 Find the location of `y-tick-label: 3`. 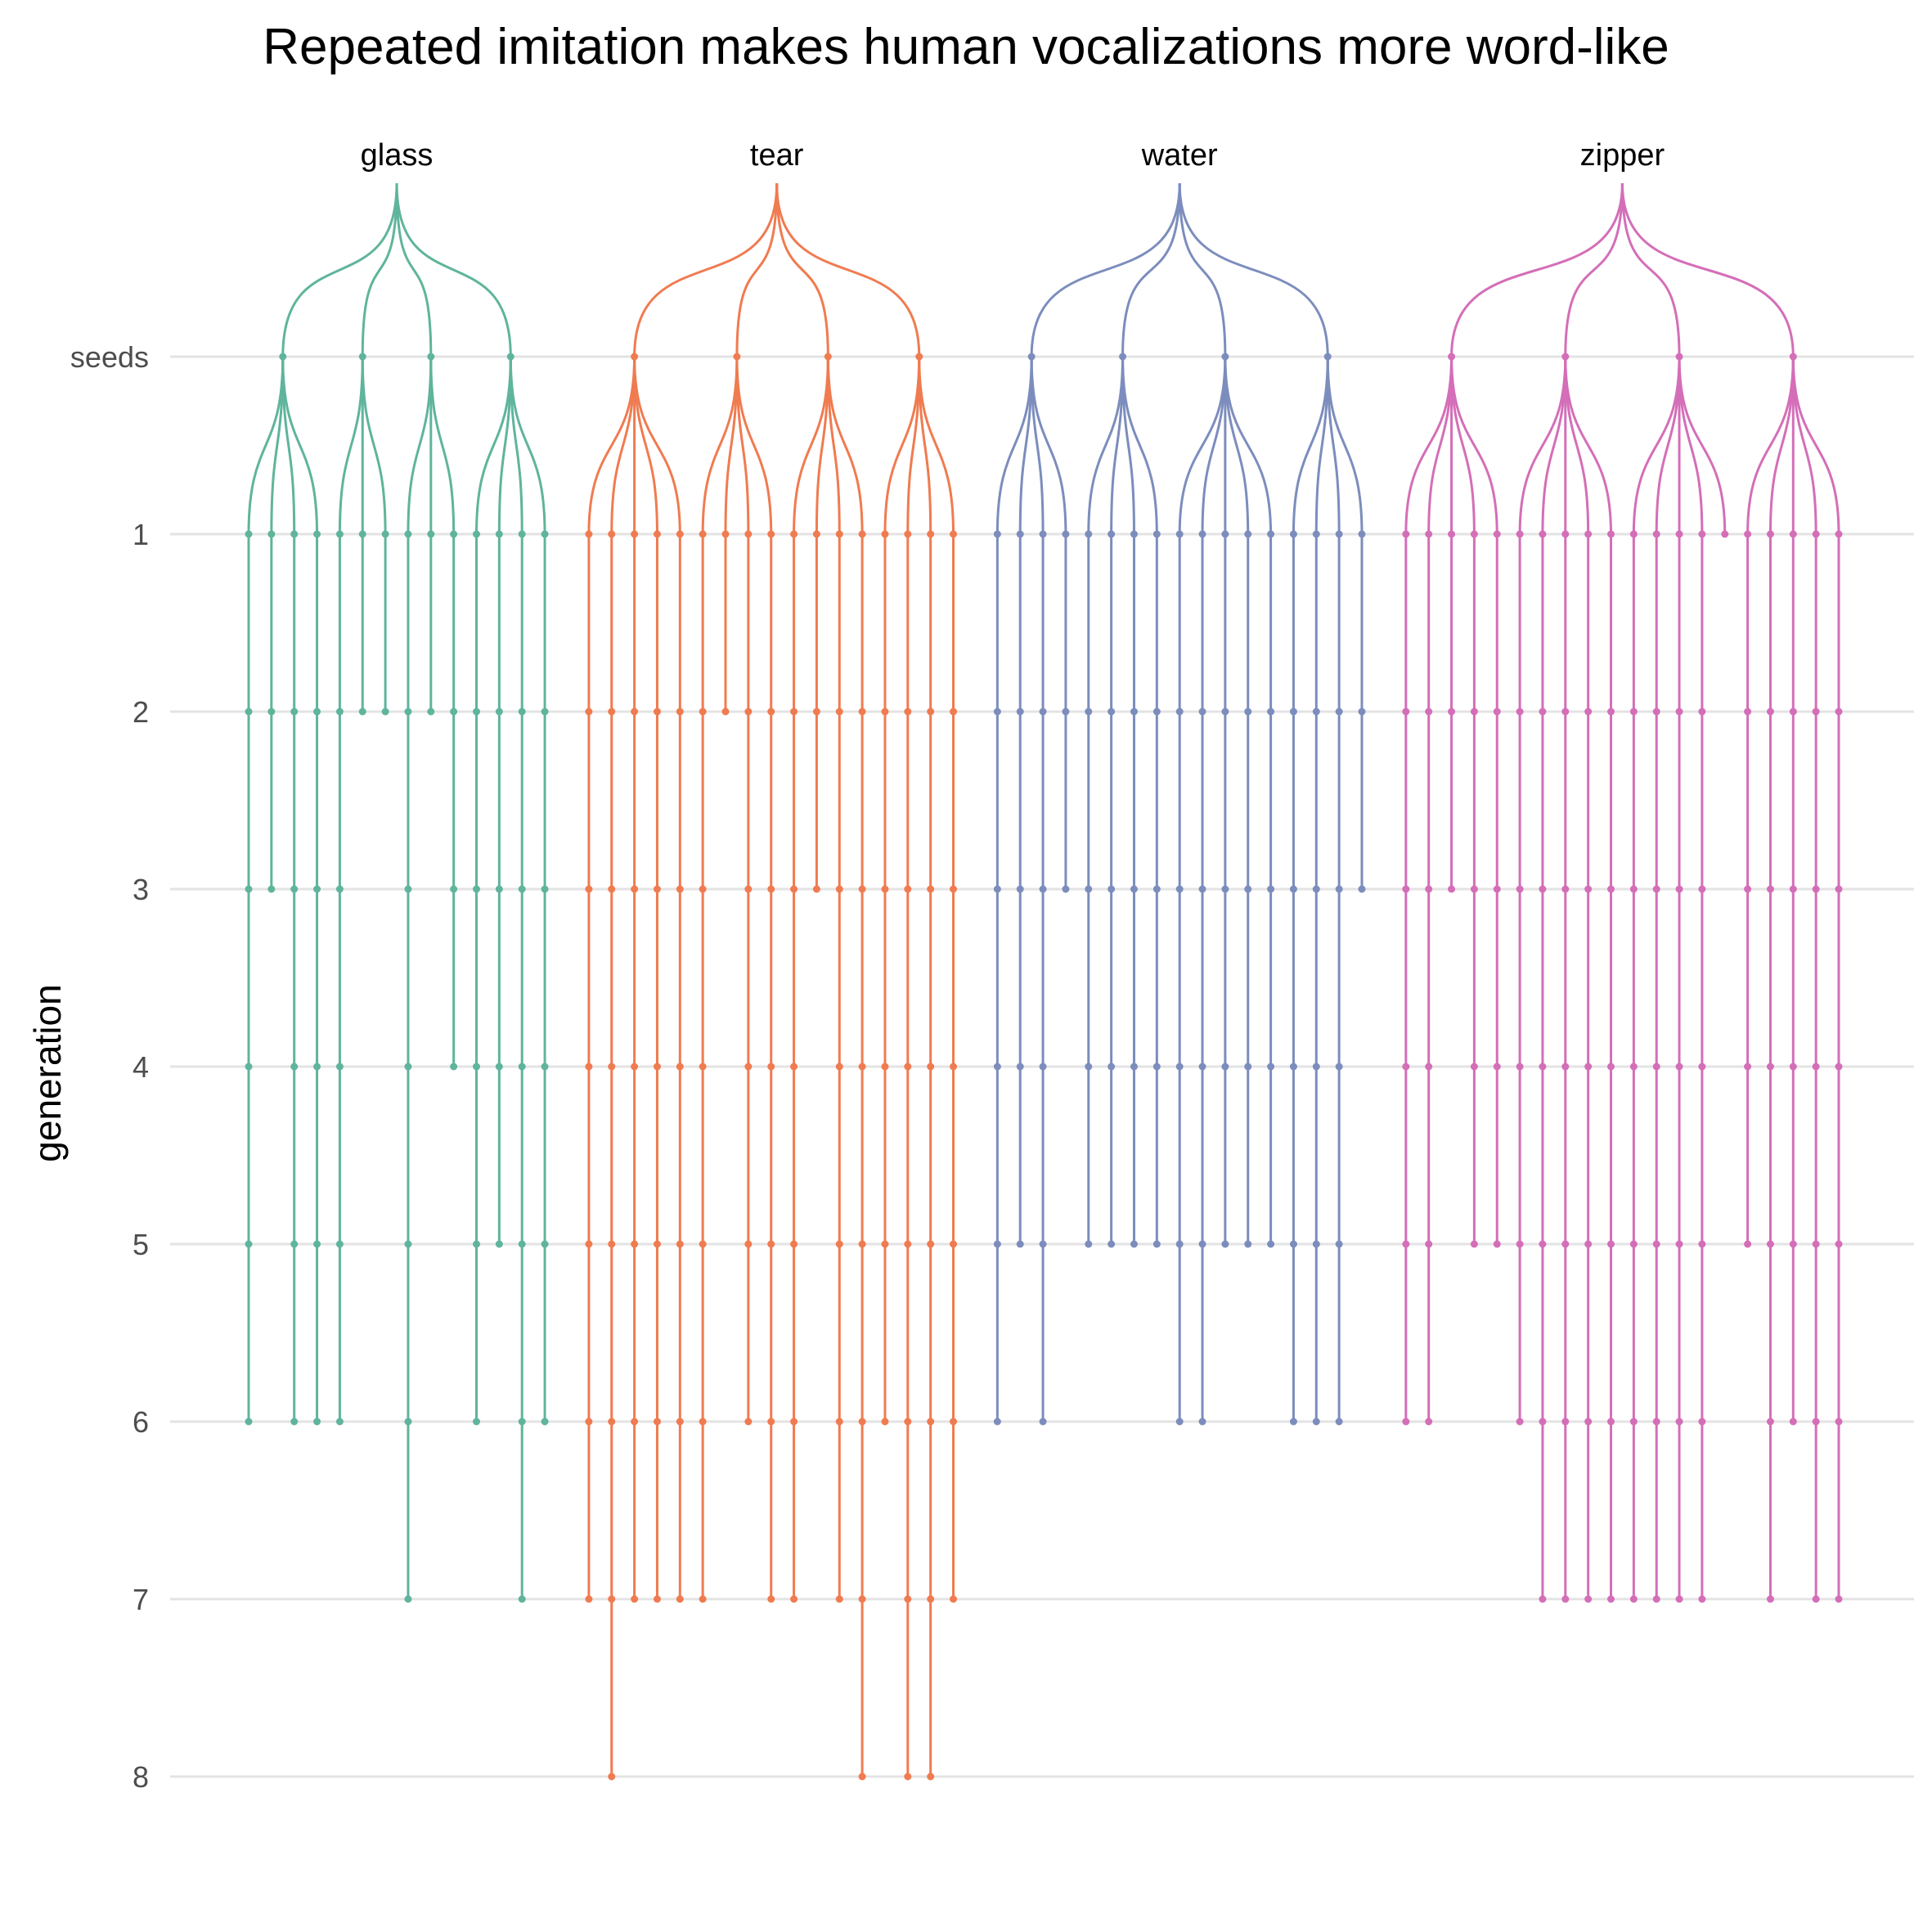

y-tick-label: 3 is located at coordinates (141, 890).